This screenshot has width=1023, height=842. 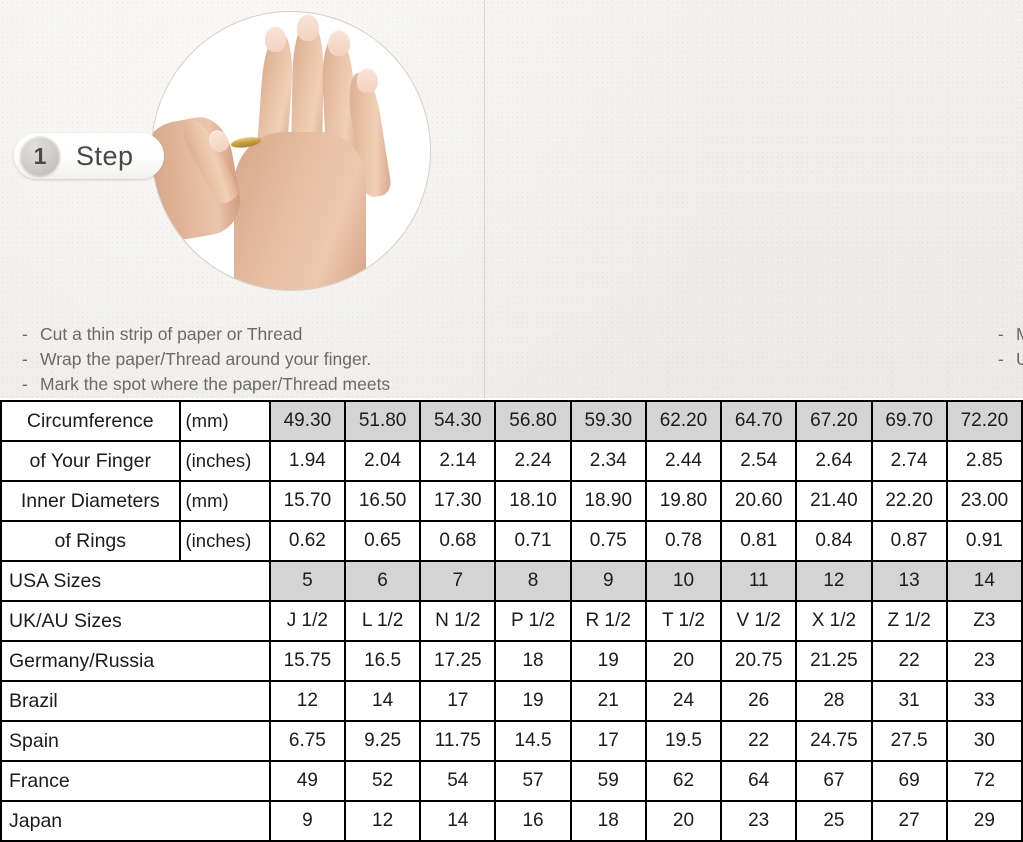 I want to click on table-cell: 49.30, so click(x=307, y=421).